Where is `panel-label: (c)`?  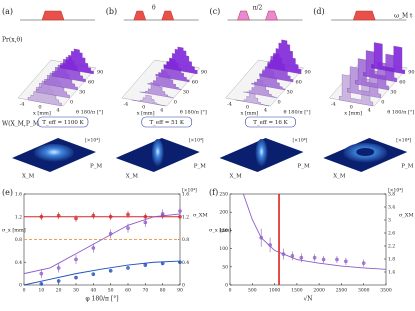 panel-label: (c) is located at coordinates (215, 11).